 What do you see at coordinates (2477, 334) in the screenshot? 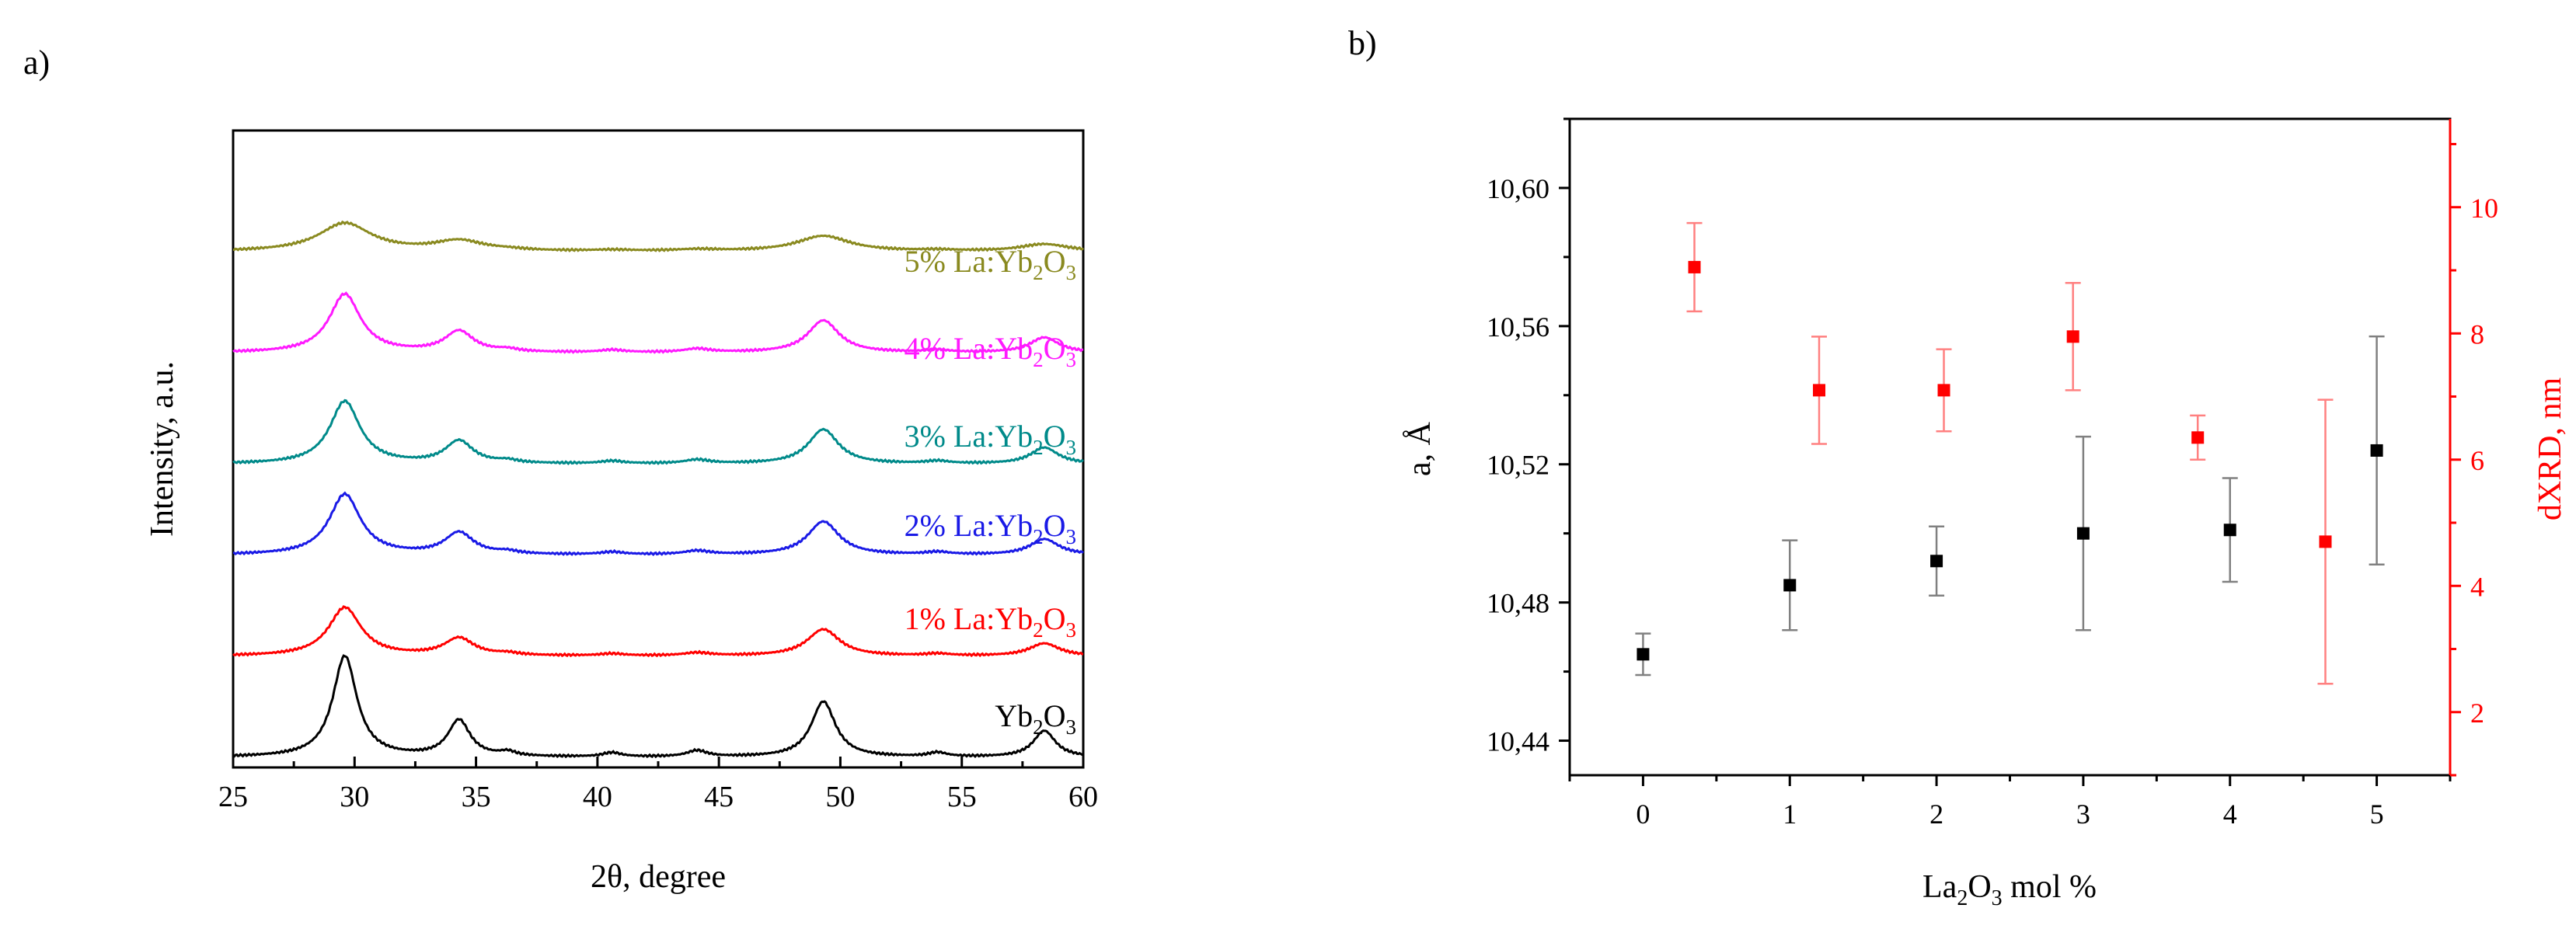
I see `dxrd-y-tick-label: 8` at bounding box center [2477, 334].